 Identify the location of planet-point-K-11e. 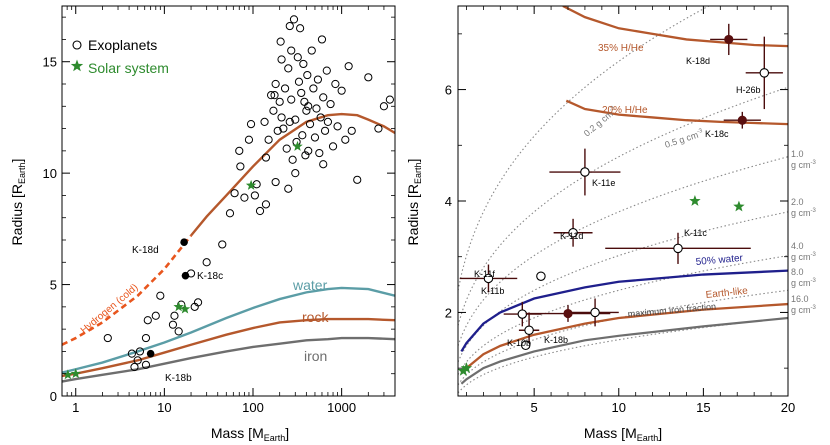
(585, 172).